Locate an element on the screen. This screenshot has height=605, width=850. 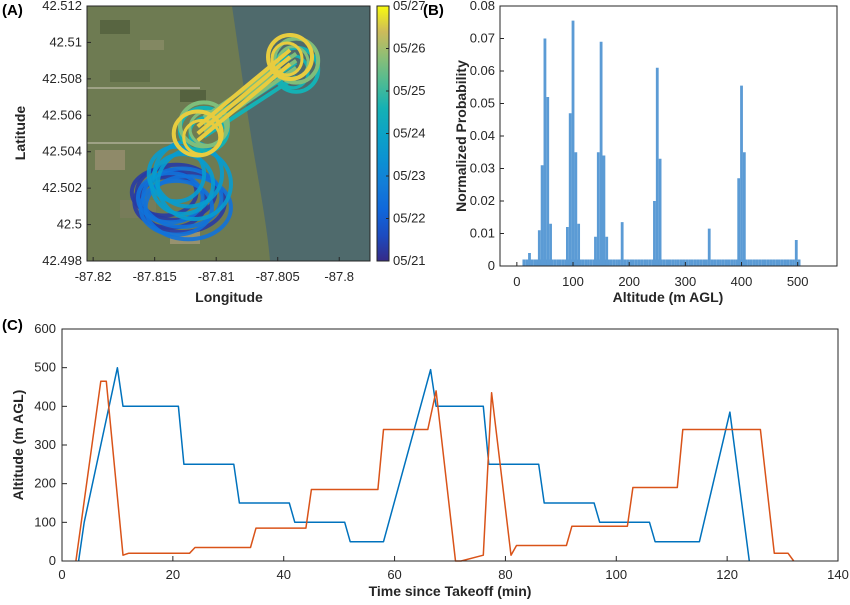
histogram-y-tick-label: 0.02 is located at coordinates (482, 200).